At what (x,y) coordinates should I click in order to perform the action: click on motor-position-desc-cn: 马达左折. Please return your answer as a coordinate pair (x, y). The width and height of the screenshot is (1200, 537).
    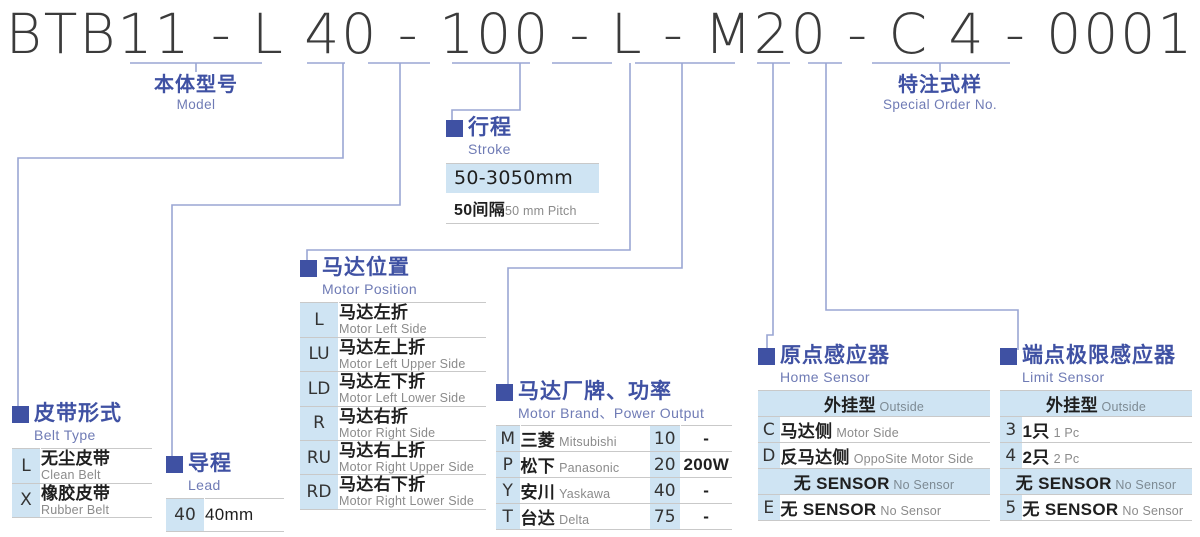
    Looking at the image, I should click on (374, 313).